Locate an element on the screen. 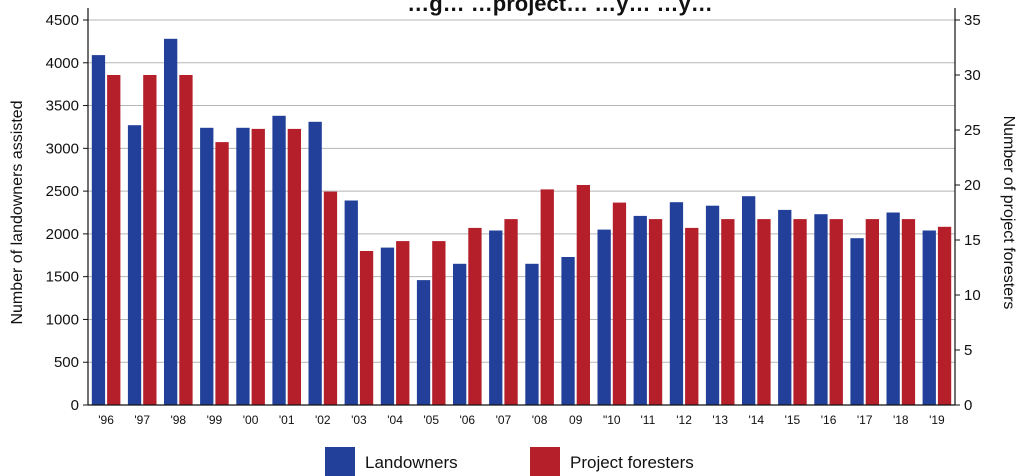 This screenshot has width=1020, height=476. legend-label-landowners: Landowners is located at coordinates (411, 462).